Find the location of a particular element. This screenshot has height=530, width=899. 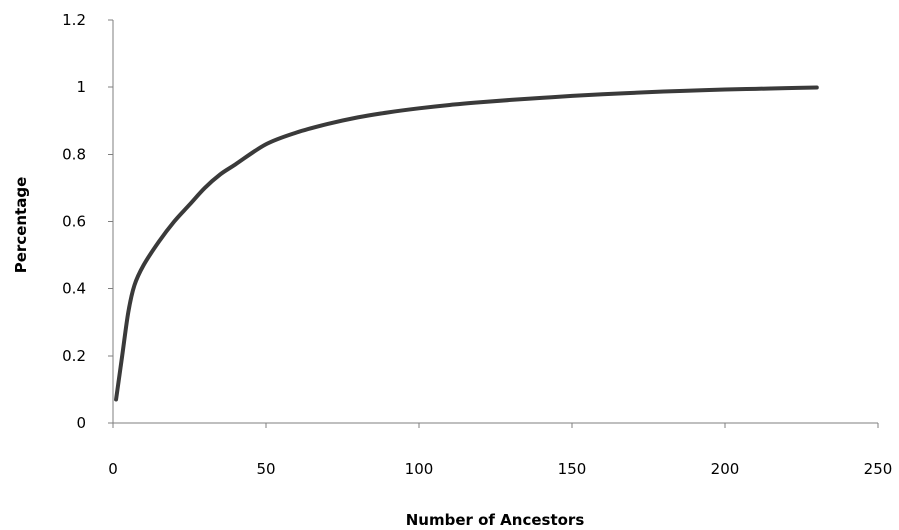

y-tick-label: 0.6 is located at coordinates (74, 222).